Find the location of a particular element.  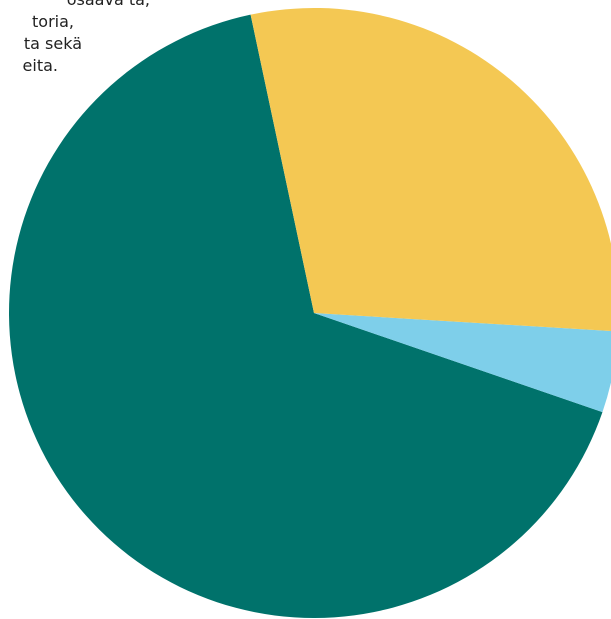

caption-line: ta sekä is located at coordinates (52, 43).